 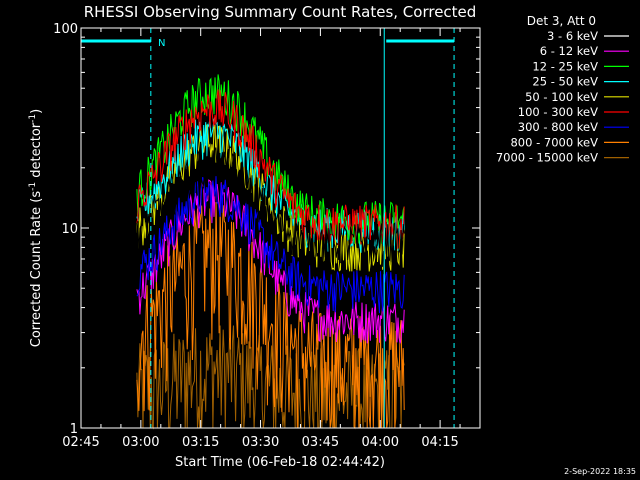 I want to click on legend-header: Det 3, Att 0, so click(x=561, y=21).